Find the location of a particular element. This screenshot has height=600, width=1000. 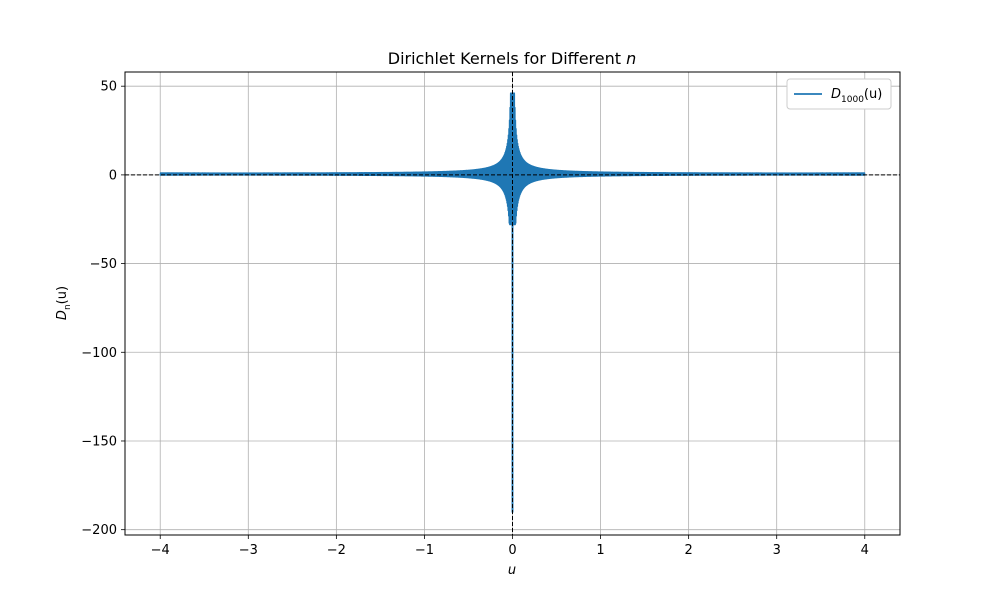

legend: D1000(u) is located at coordinates (839, 94).